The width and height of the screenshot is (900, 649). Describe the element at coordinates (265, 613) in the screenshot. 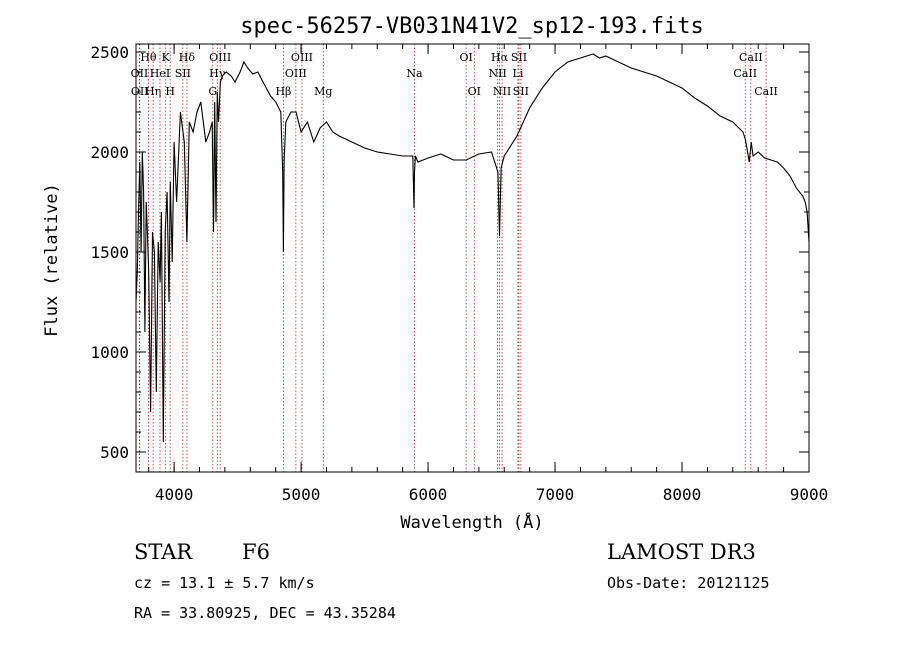

I see `sky-coordinates: RA = 33.80925, DEC = 43.35284` at that location.